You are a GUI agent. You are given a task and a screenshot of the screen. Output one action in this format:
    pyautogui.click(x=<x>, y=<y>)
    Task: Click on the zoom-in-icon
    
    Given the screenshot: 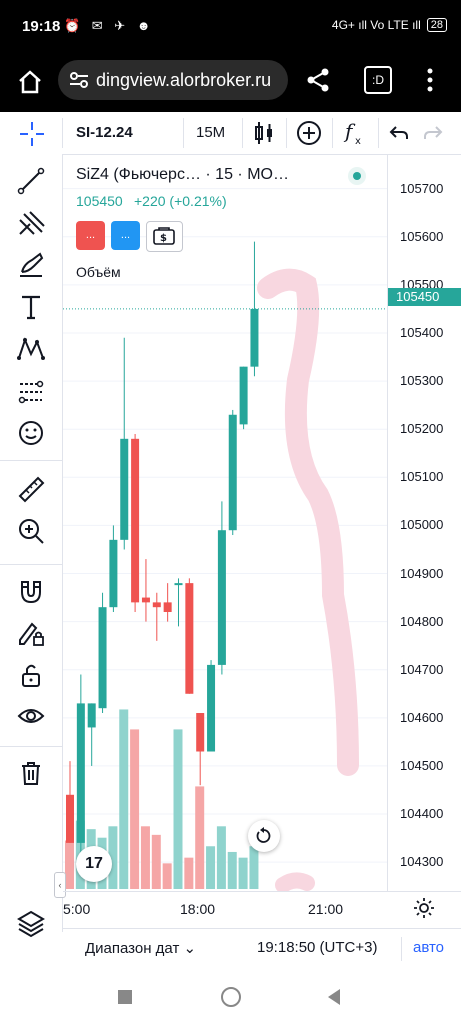 What is the action you would take?
    pyautogui.click(x=31, y=531)
    